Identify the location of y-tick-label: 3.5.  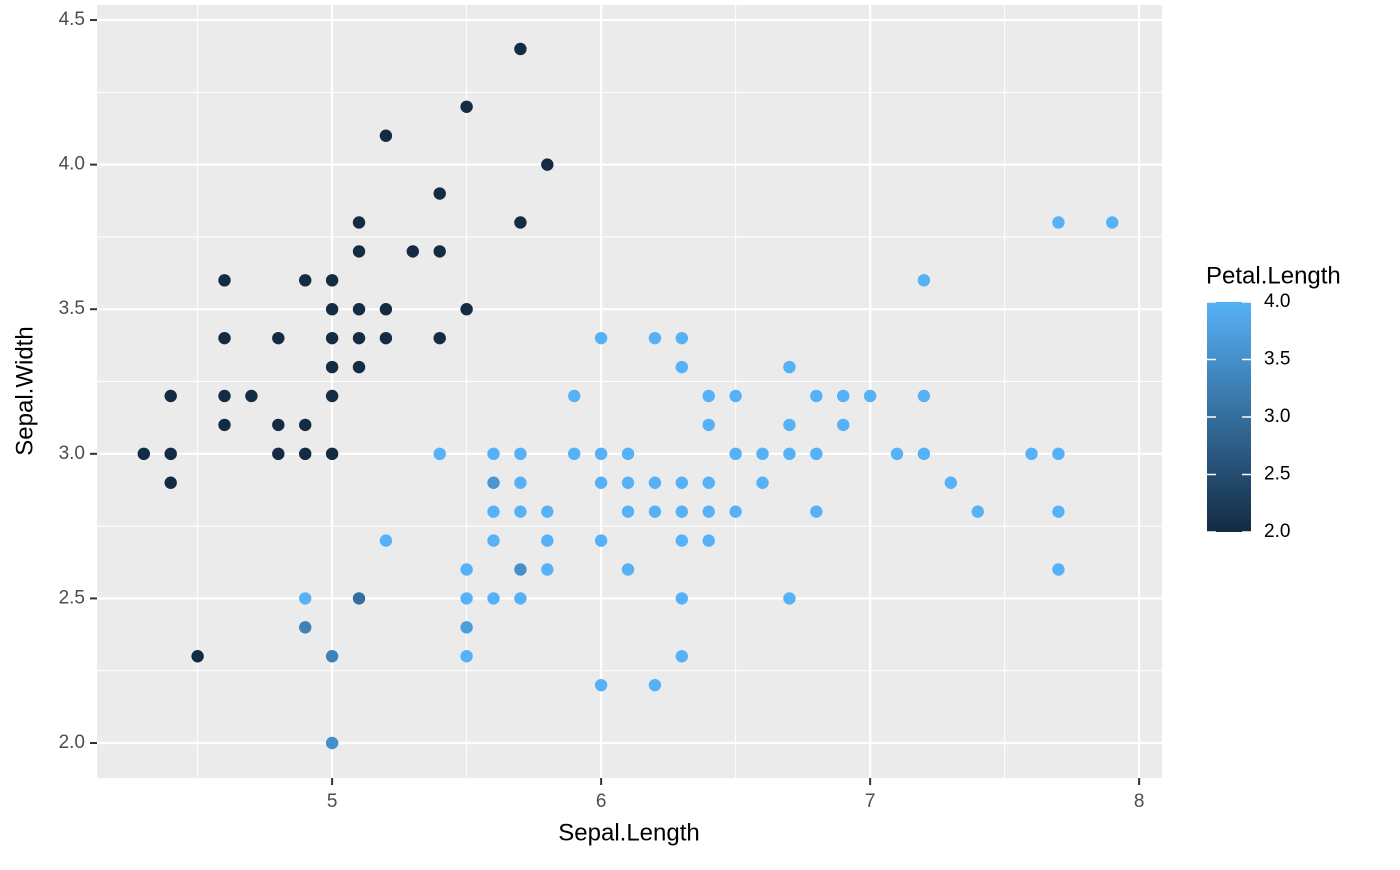
(72, 308).